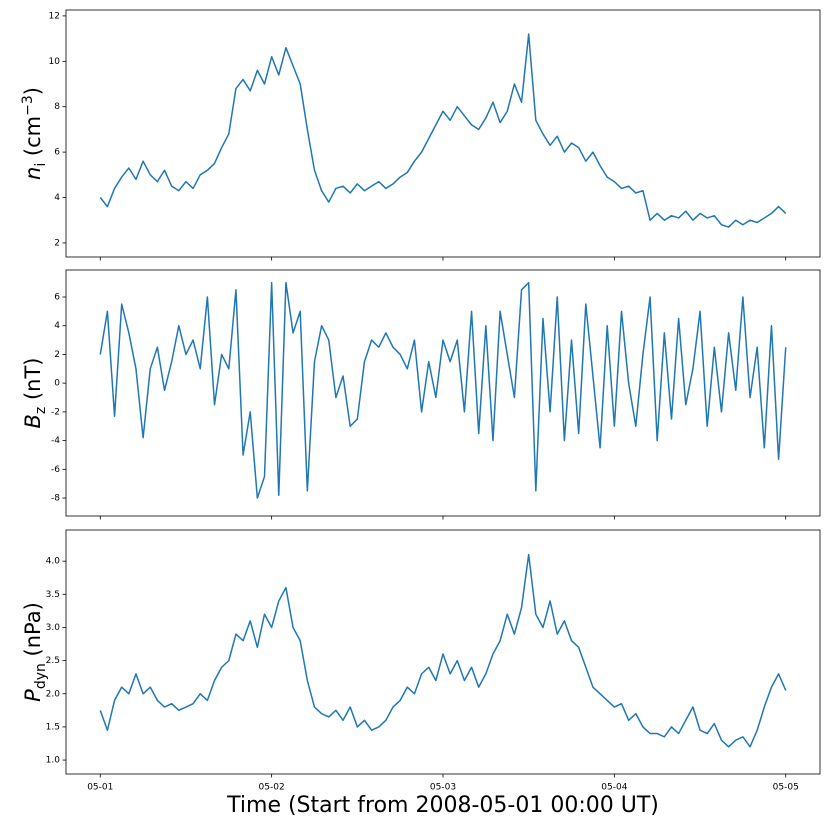  I want to click on x-tick-label: 05-05, so click(786, 788).